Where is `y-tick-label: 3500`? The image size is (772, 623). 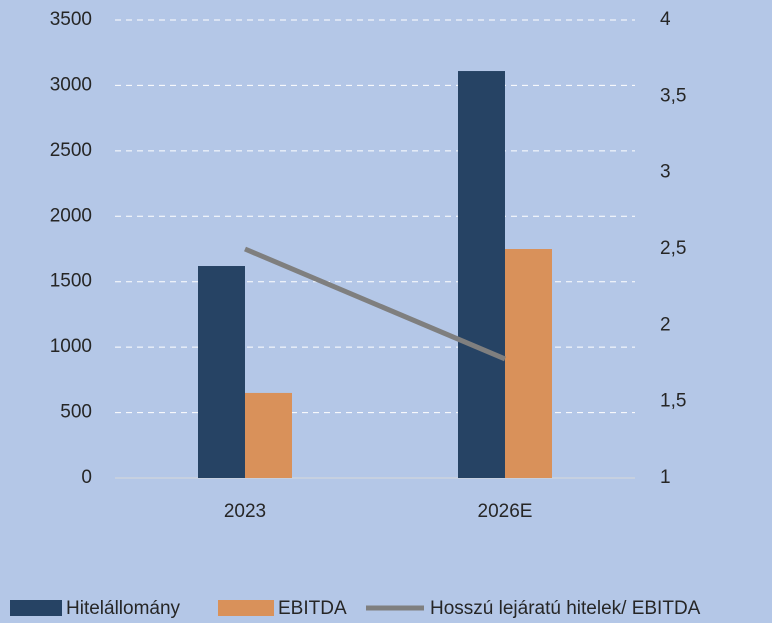
y-tick-label: 3500 is located at coordinates (71, 19).